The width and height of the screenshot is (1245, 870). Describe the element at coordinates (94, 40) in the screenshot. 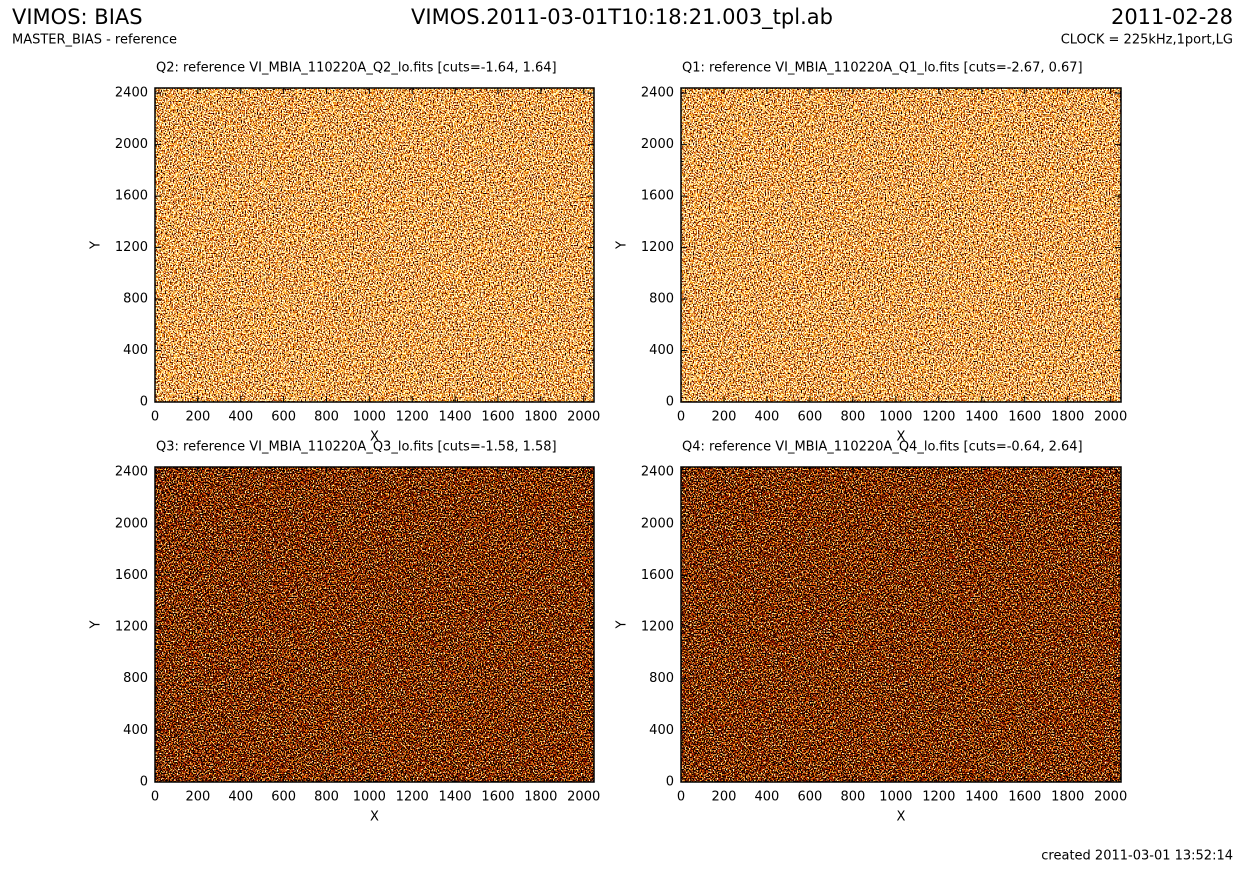

I see `header-subtitle: MASTER_BIAS - reference` at that location.